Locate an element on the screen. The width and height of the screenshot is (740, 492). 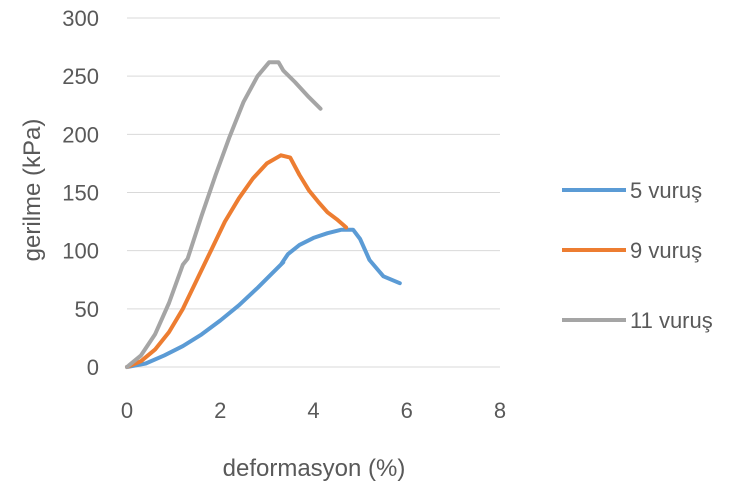
legend-label-3: 11 vuruş is located at coordinates (671, 320).